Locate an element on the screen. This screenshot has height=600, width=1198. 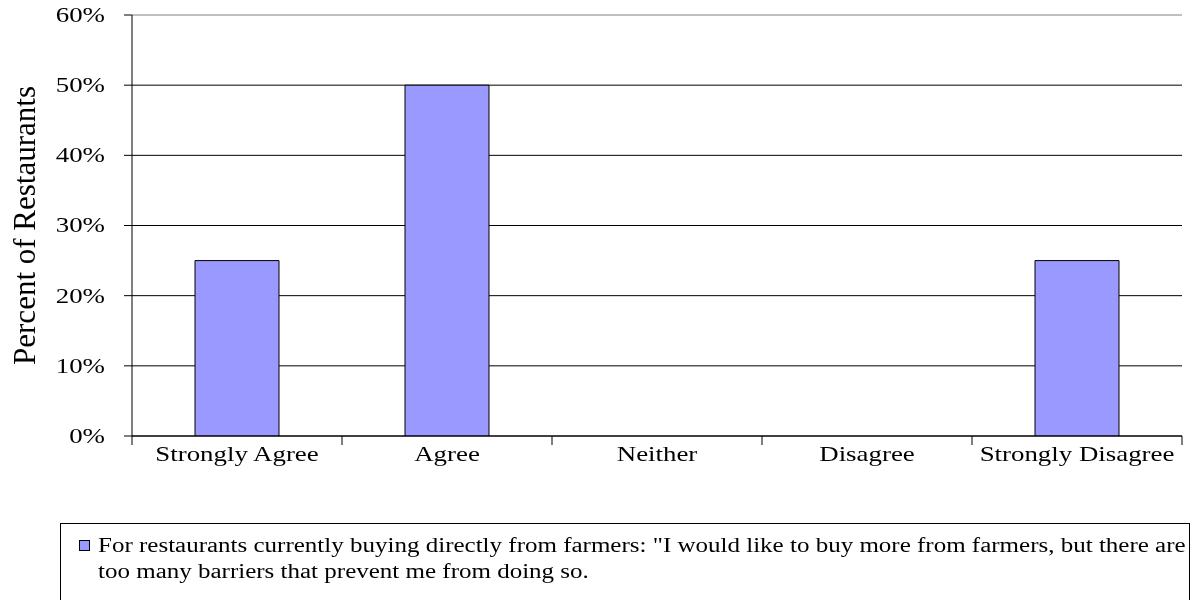
y-tick-label: 60% is located at coordinates (80, 15).